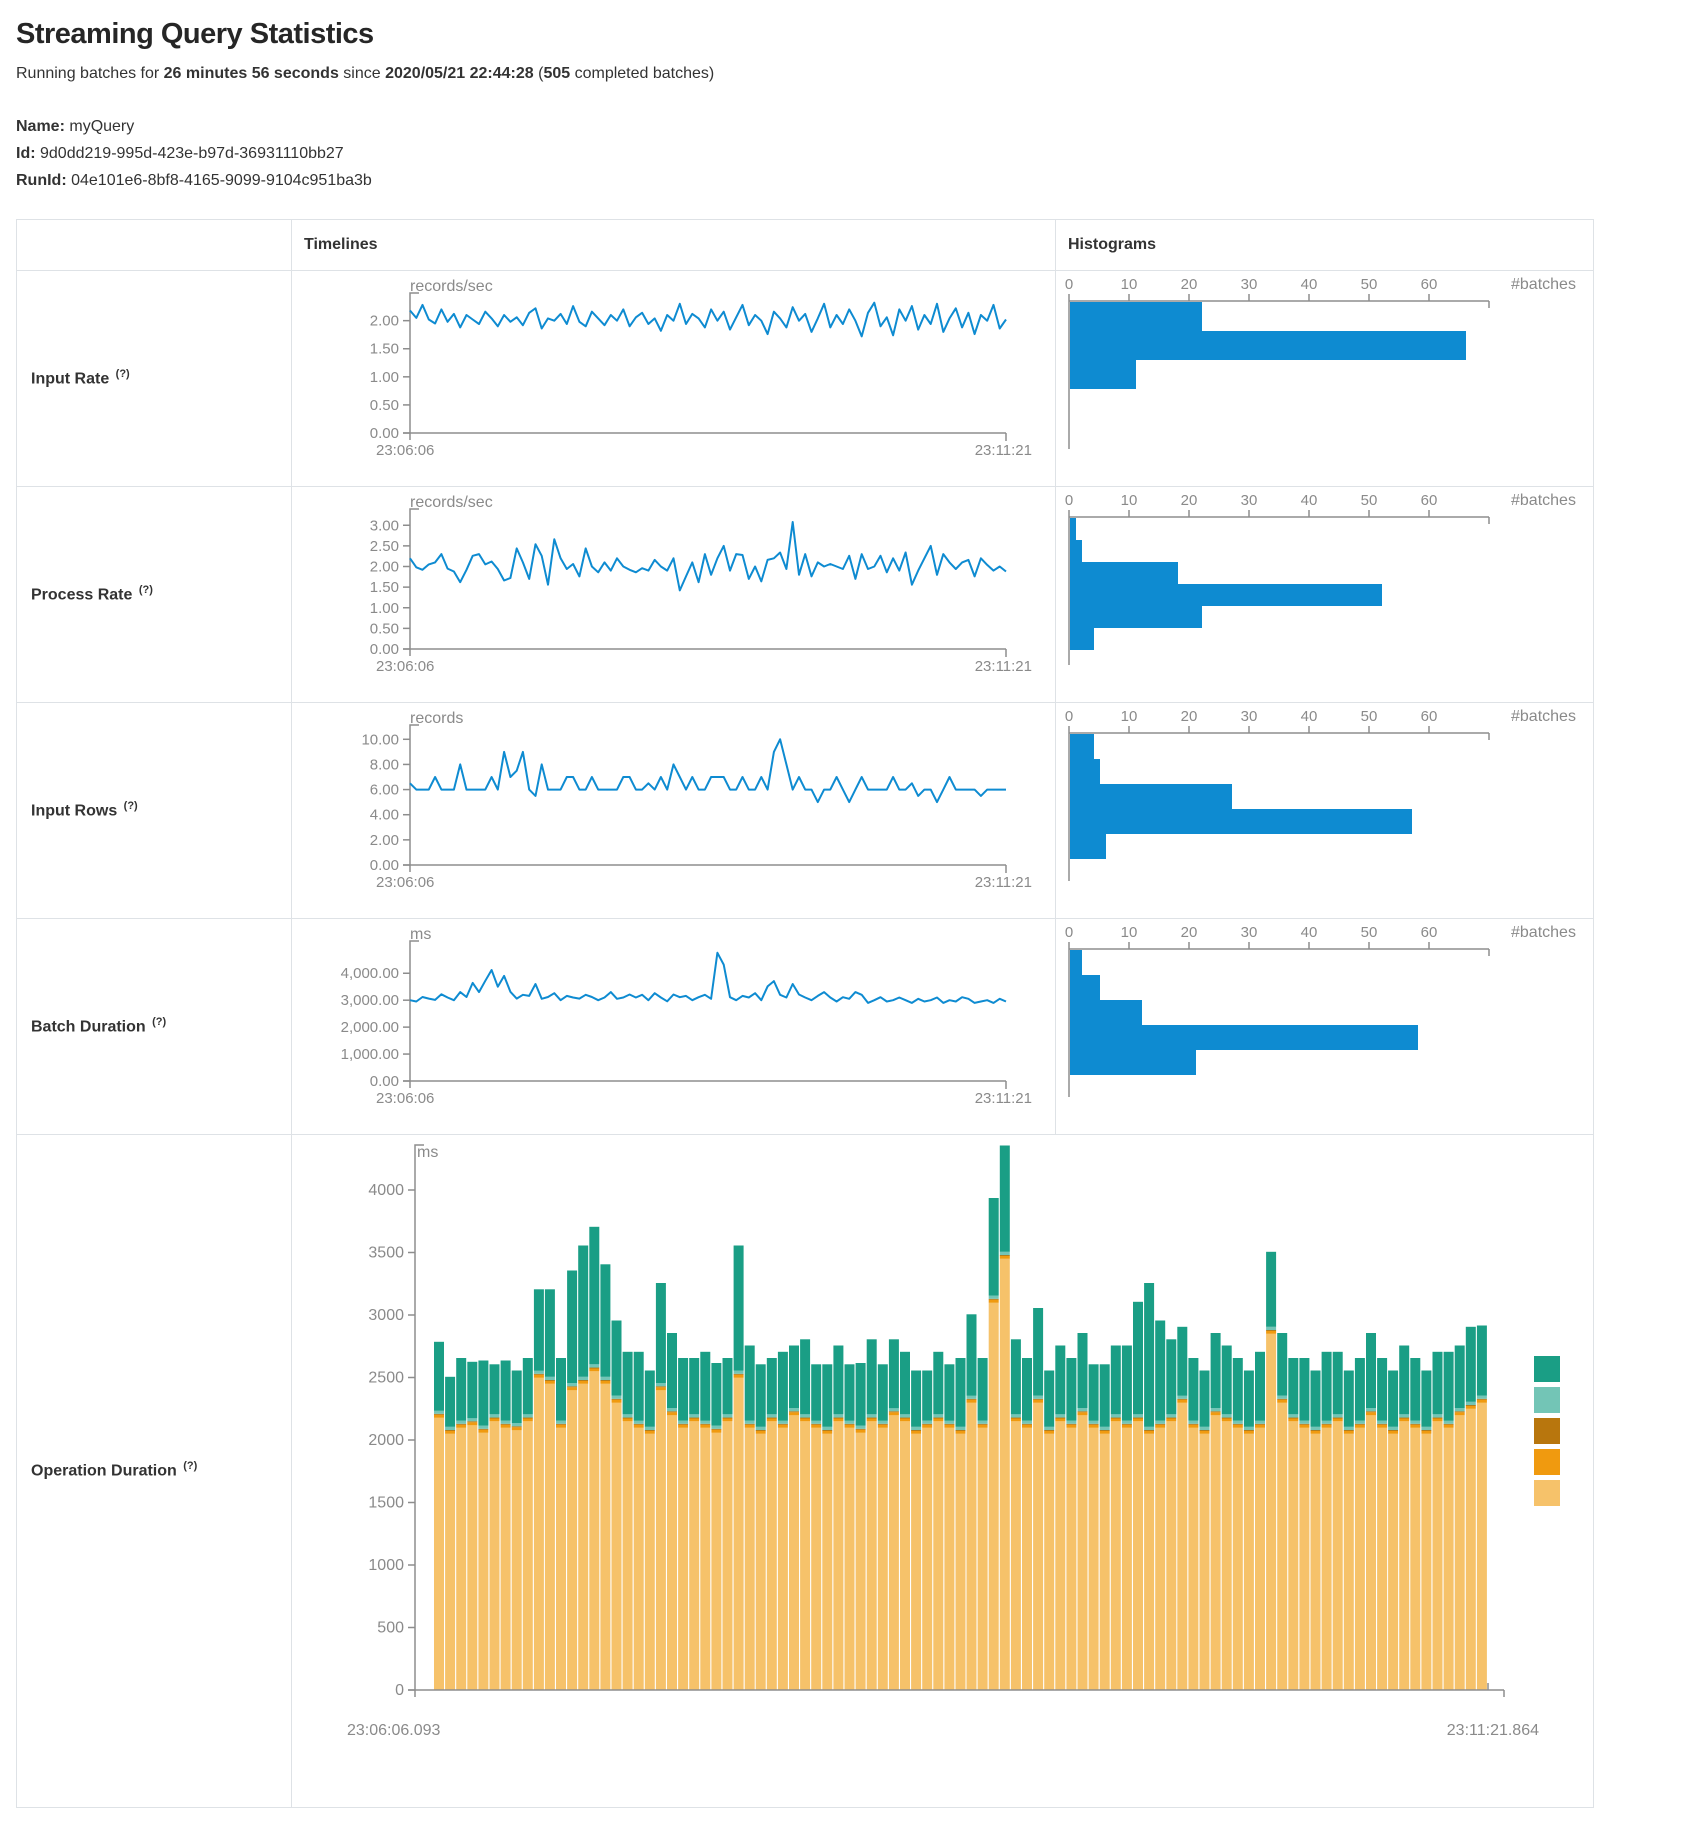  I want to click on svg-text: 2.50, so click(384, 545).